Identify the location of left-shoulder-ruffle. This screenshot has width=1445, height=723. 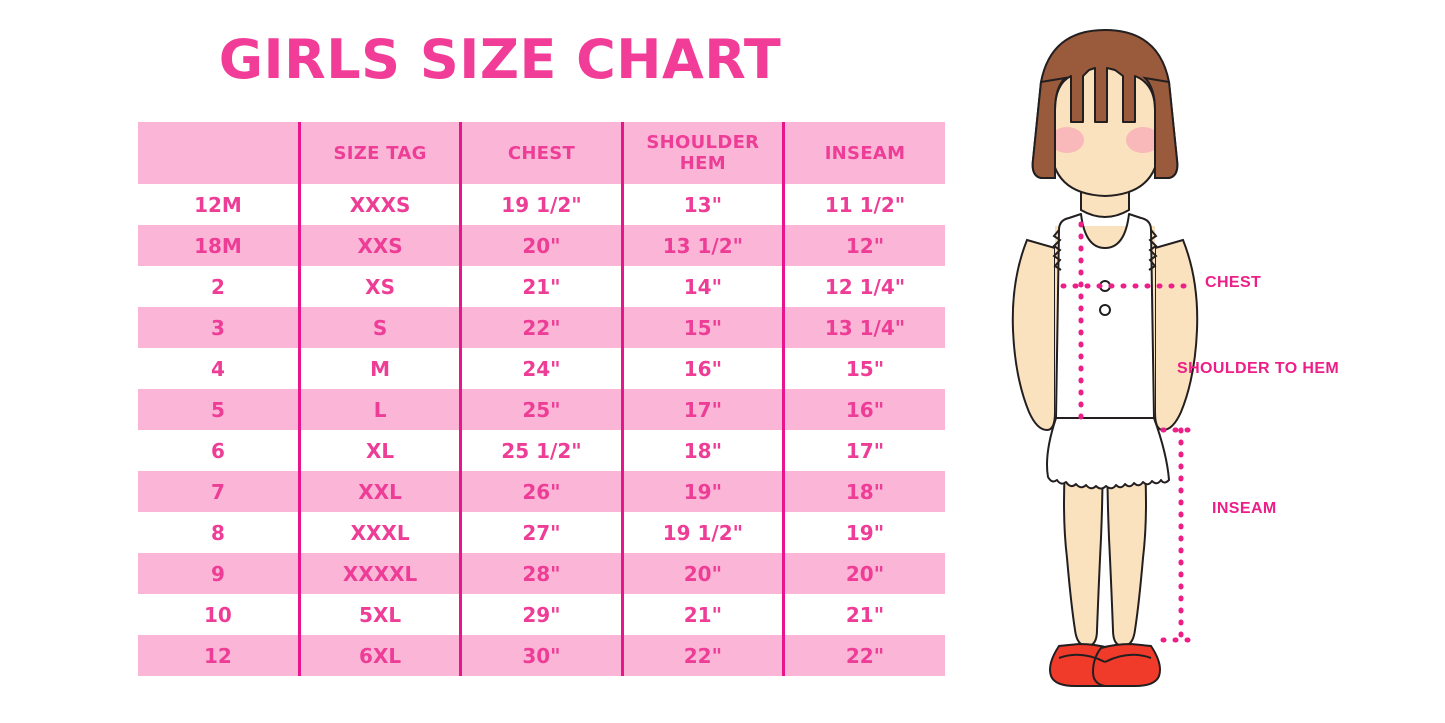
(1057, 250).